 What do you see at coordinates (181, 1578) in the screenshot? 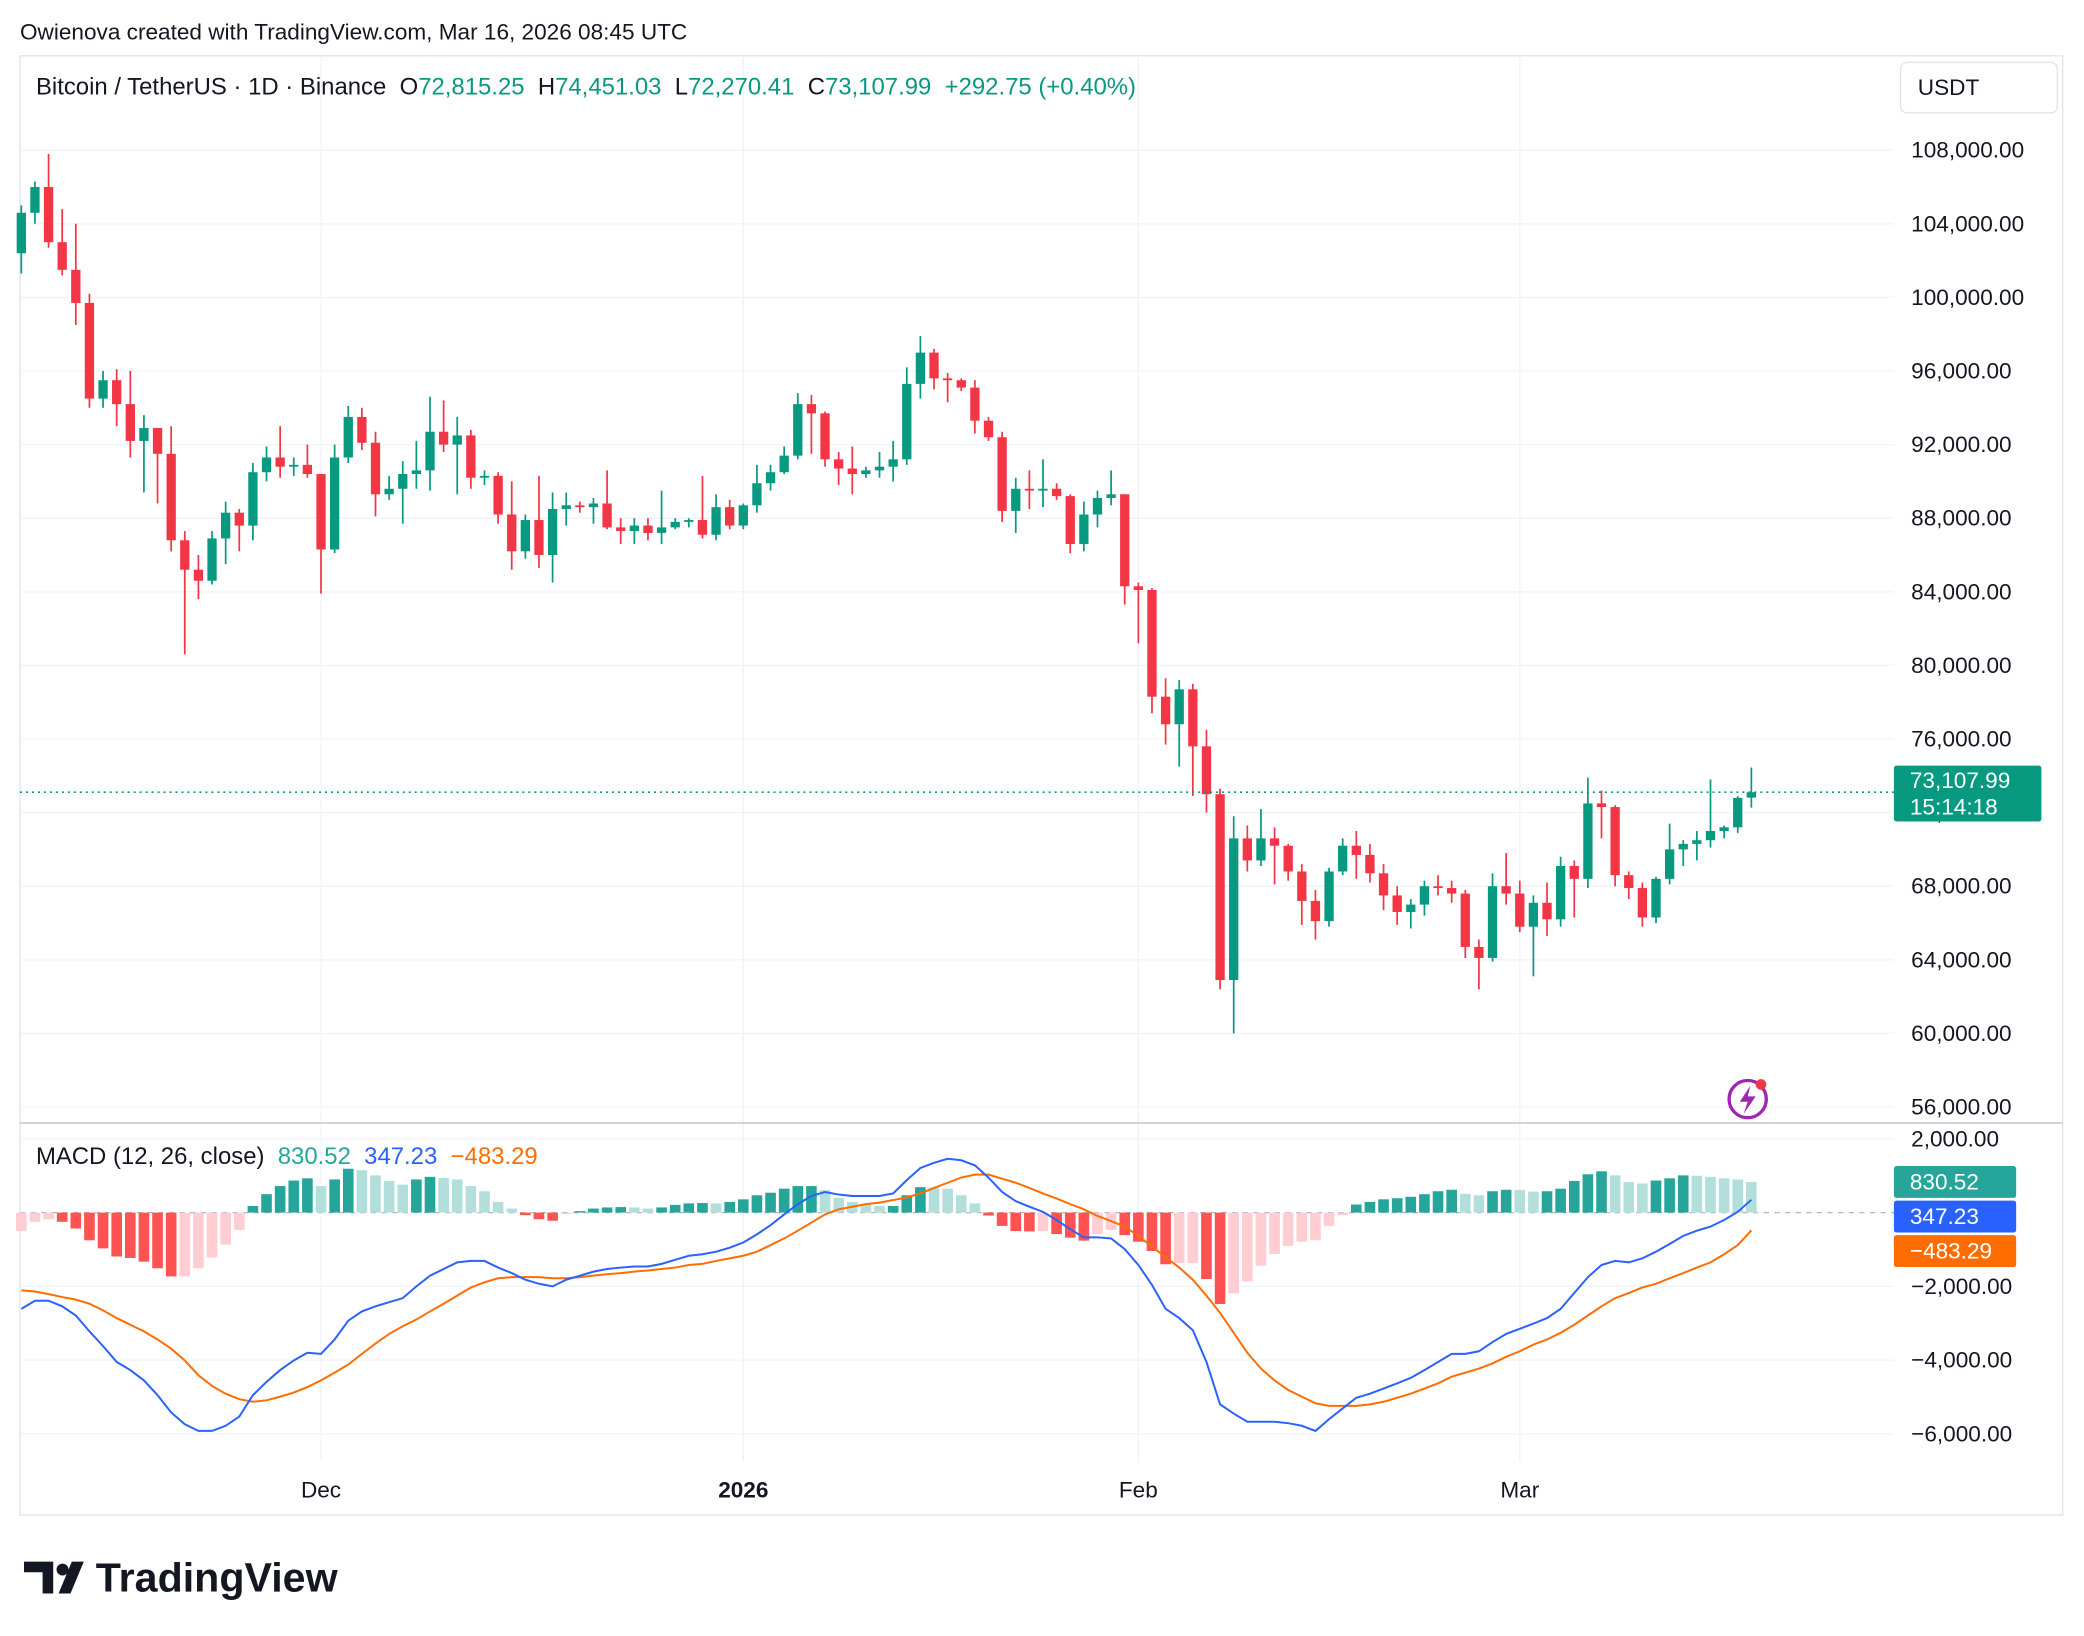
I see `logo: TradingView` at bounding box center [181, 1578].